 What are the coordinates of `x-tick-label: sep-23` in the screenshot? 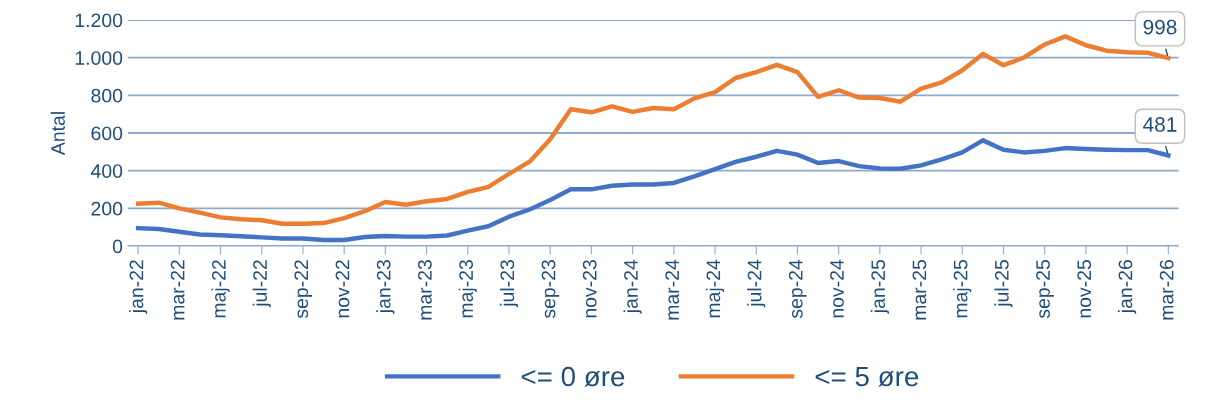 It's located at (550, 289).